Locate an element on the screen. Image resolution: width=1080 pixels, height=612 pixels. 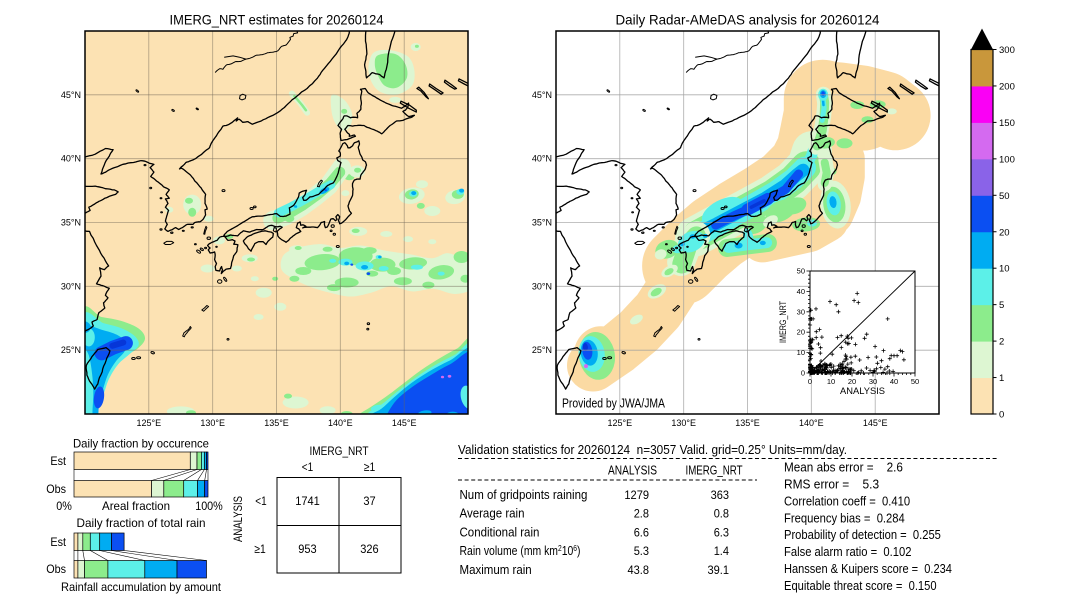
svg-text: 2.8 is located at coordinates (642, 514).